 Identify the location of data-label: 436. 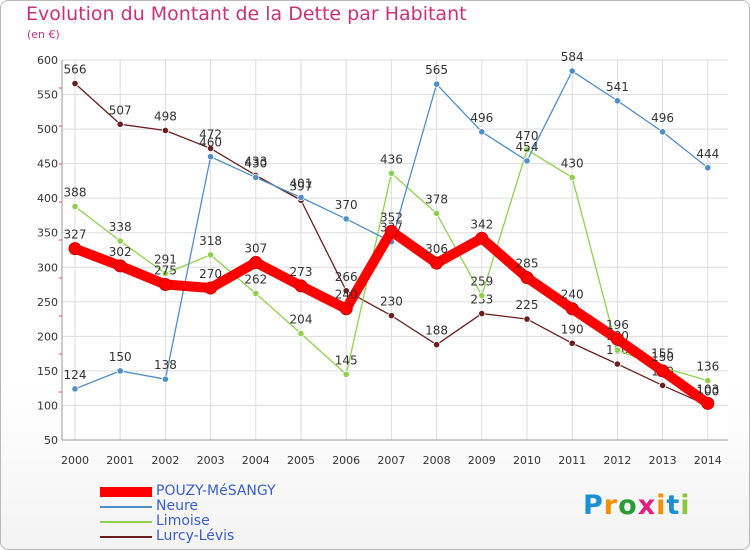
(391, 159).